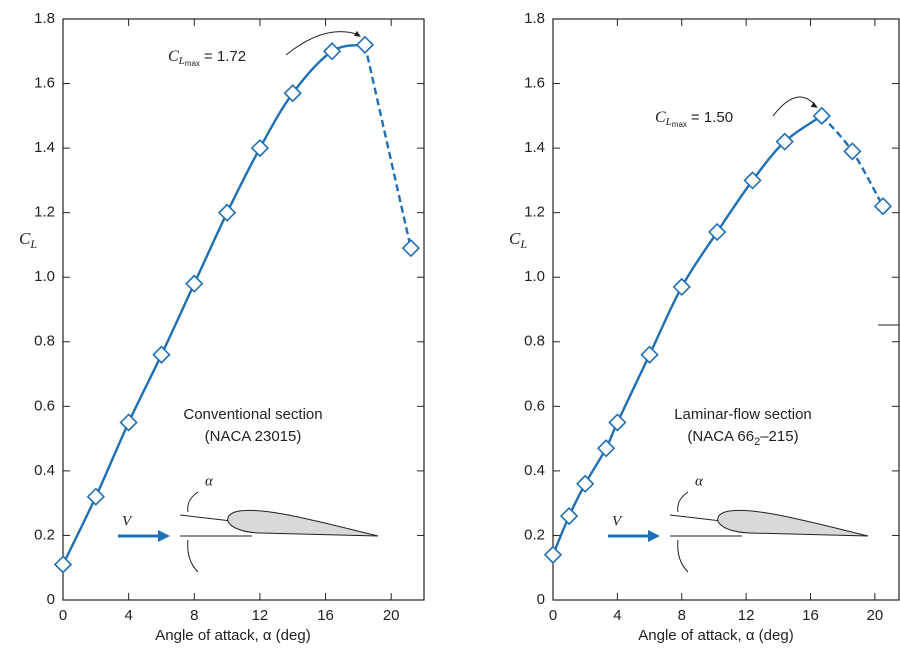  What do you see at coordinates (779, 436) in the screenshot?
I see `section-rest: –215)` at bounding box center [779, 436].